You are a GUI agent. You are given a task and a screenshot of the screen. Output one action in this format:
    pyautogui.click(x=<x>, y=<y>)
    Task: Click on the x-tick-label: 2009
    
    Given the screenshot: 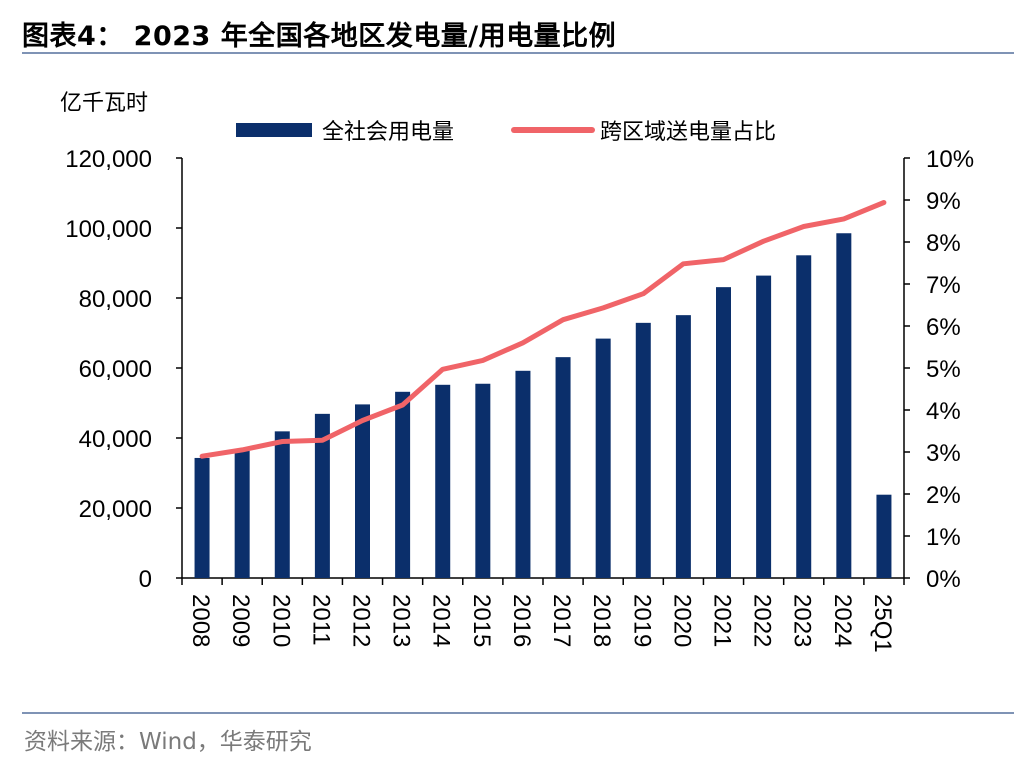 What is the action you would take?
    pyautogui.click(x=240, y=620)
    